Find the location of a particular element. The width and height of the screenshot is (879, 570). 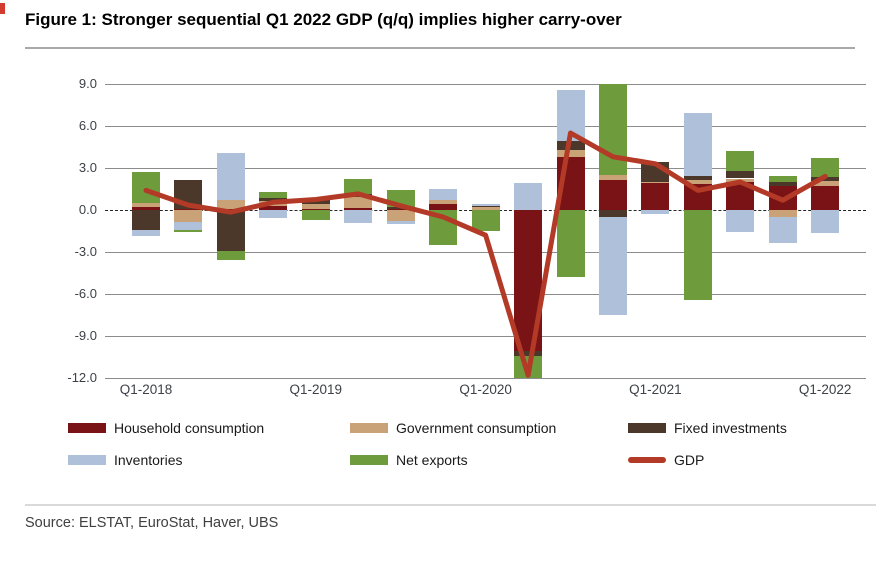

y-tick-label: -6.0 is located at coordinates (85, 293).